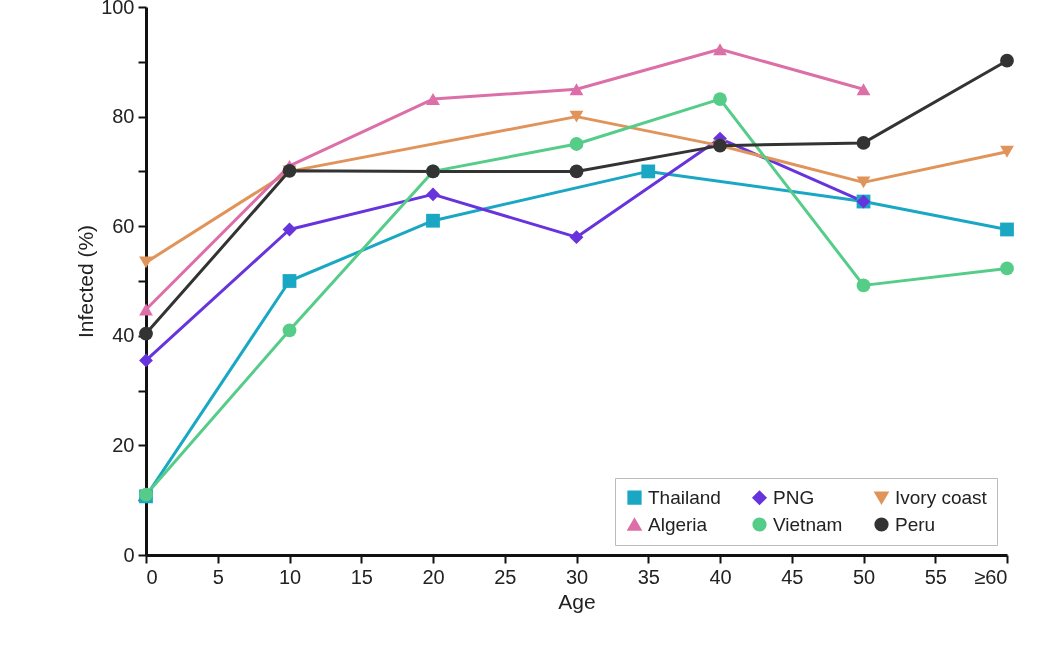 This screenshot has height=665, width=1045. What do you see at coordinates (720, 576) in the screenshot?
I see `x-tick-label: 40` at bounding box center [720, 576].